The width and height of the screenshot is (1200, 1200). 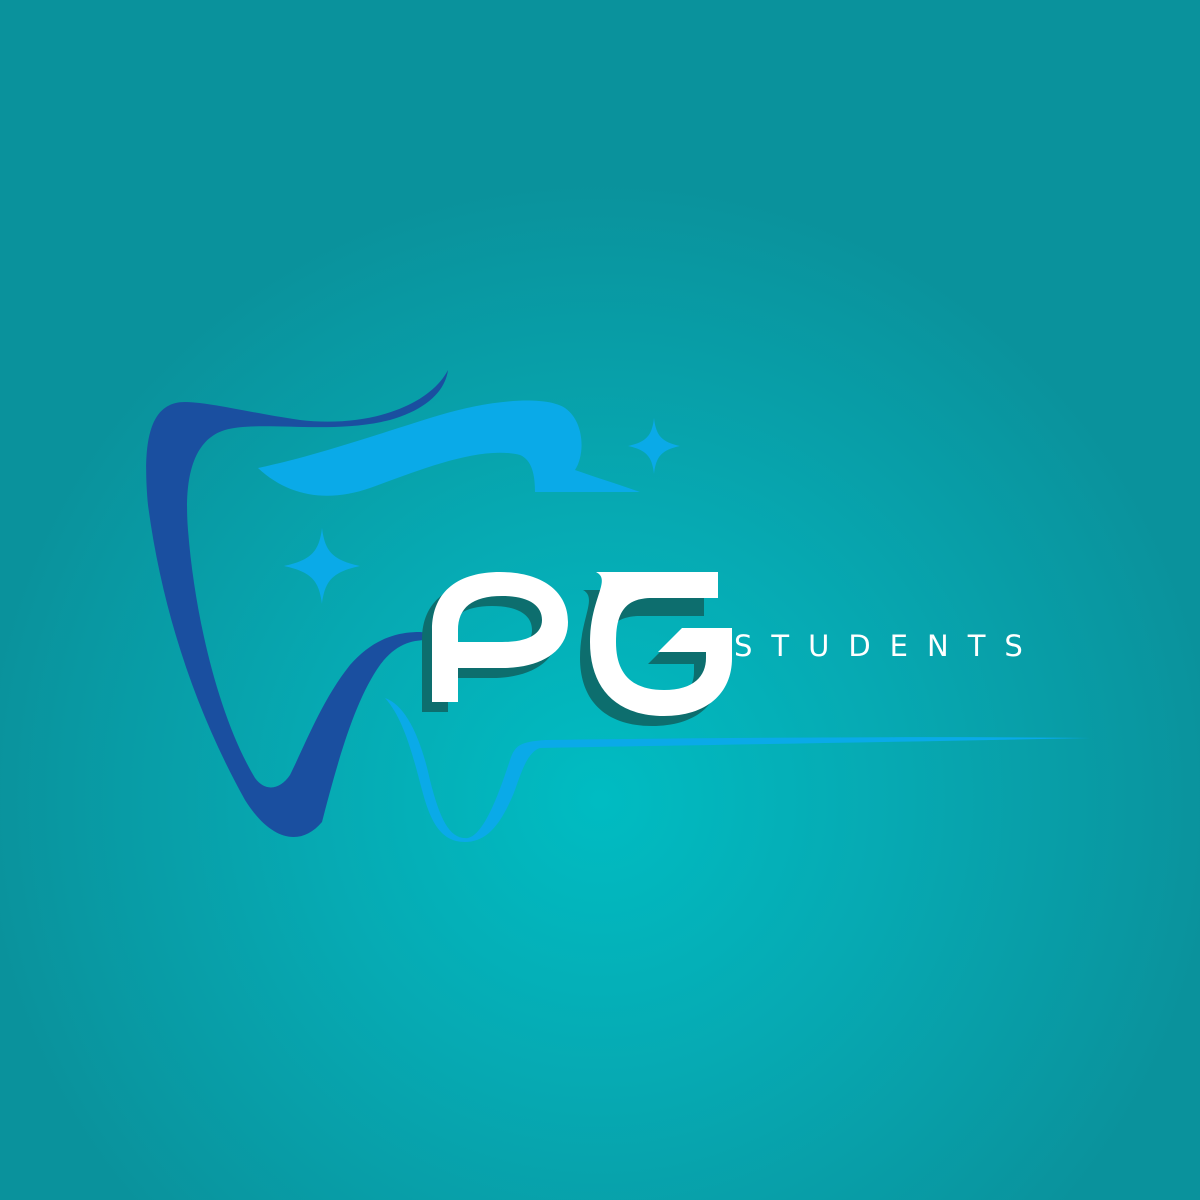 What do you see at coordinates (888, 646) in the screenshot?
I see `tagline: STUDENTS` at bounding box center [888, 646].